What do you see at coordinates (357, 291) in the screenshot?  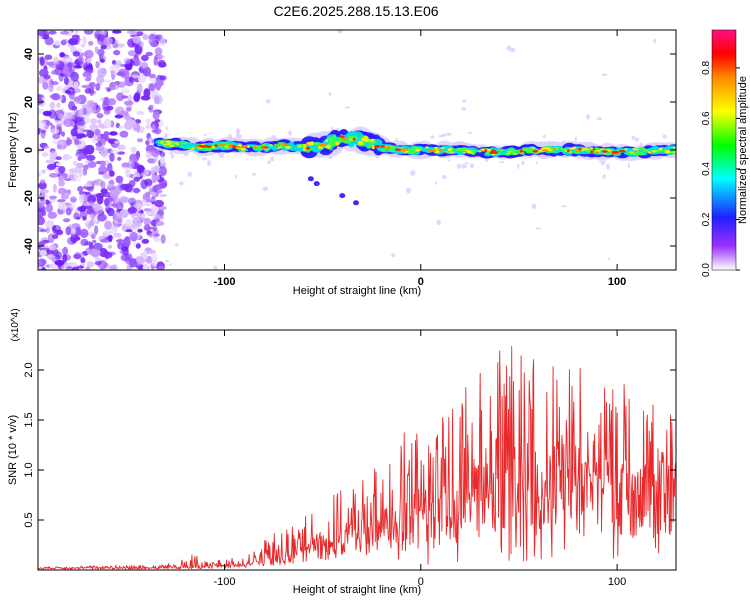 I see `spectrogram-xlabel: Height of straight line (km)` at bounding box center [357, 291].